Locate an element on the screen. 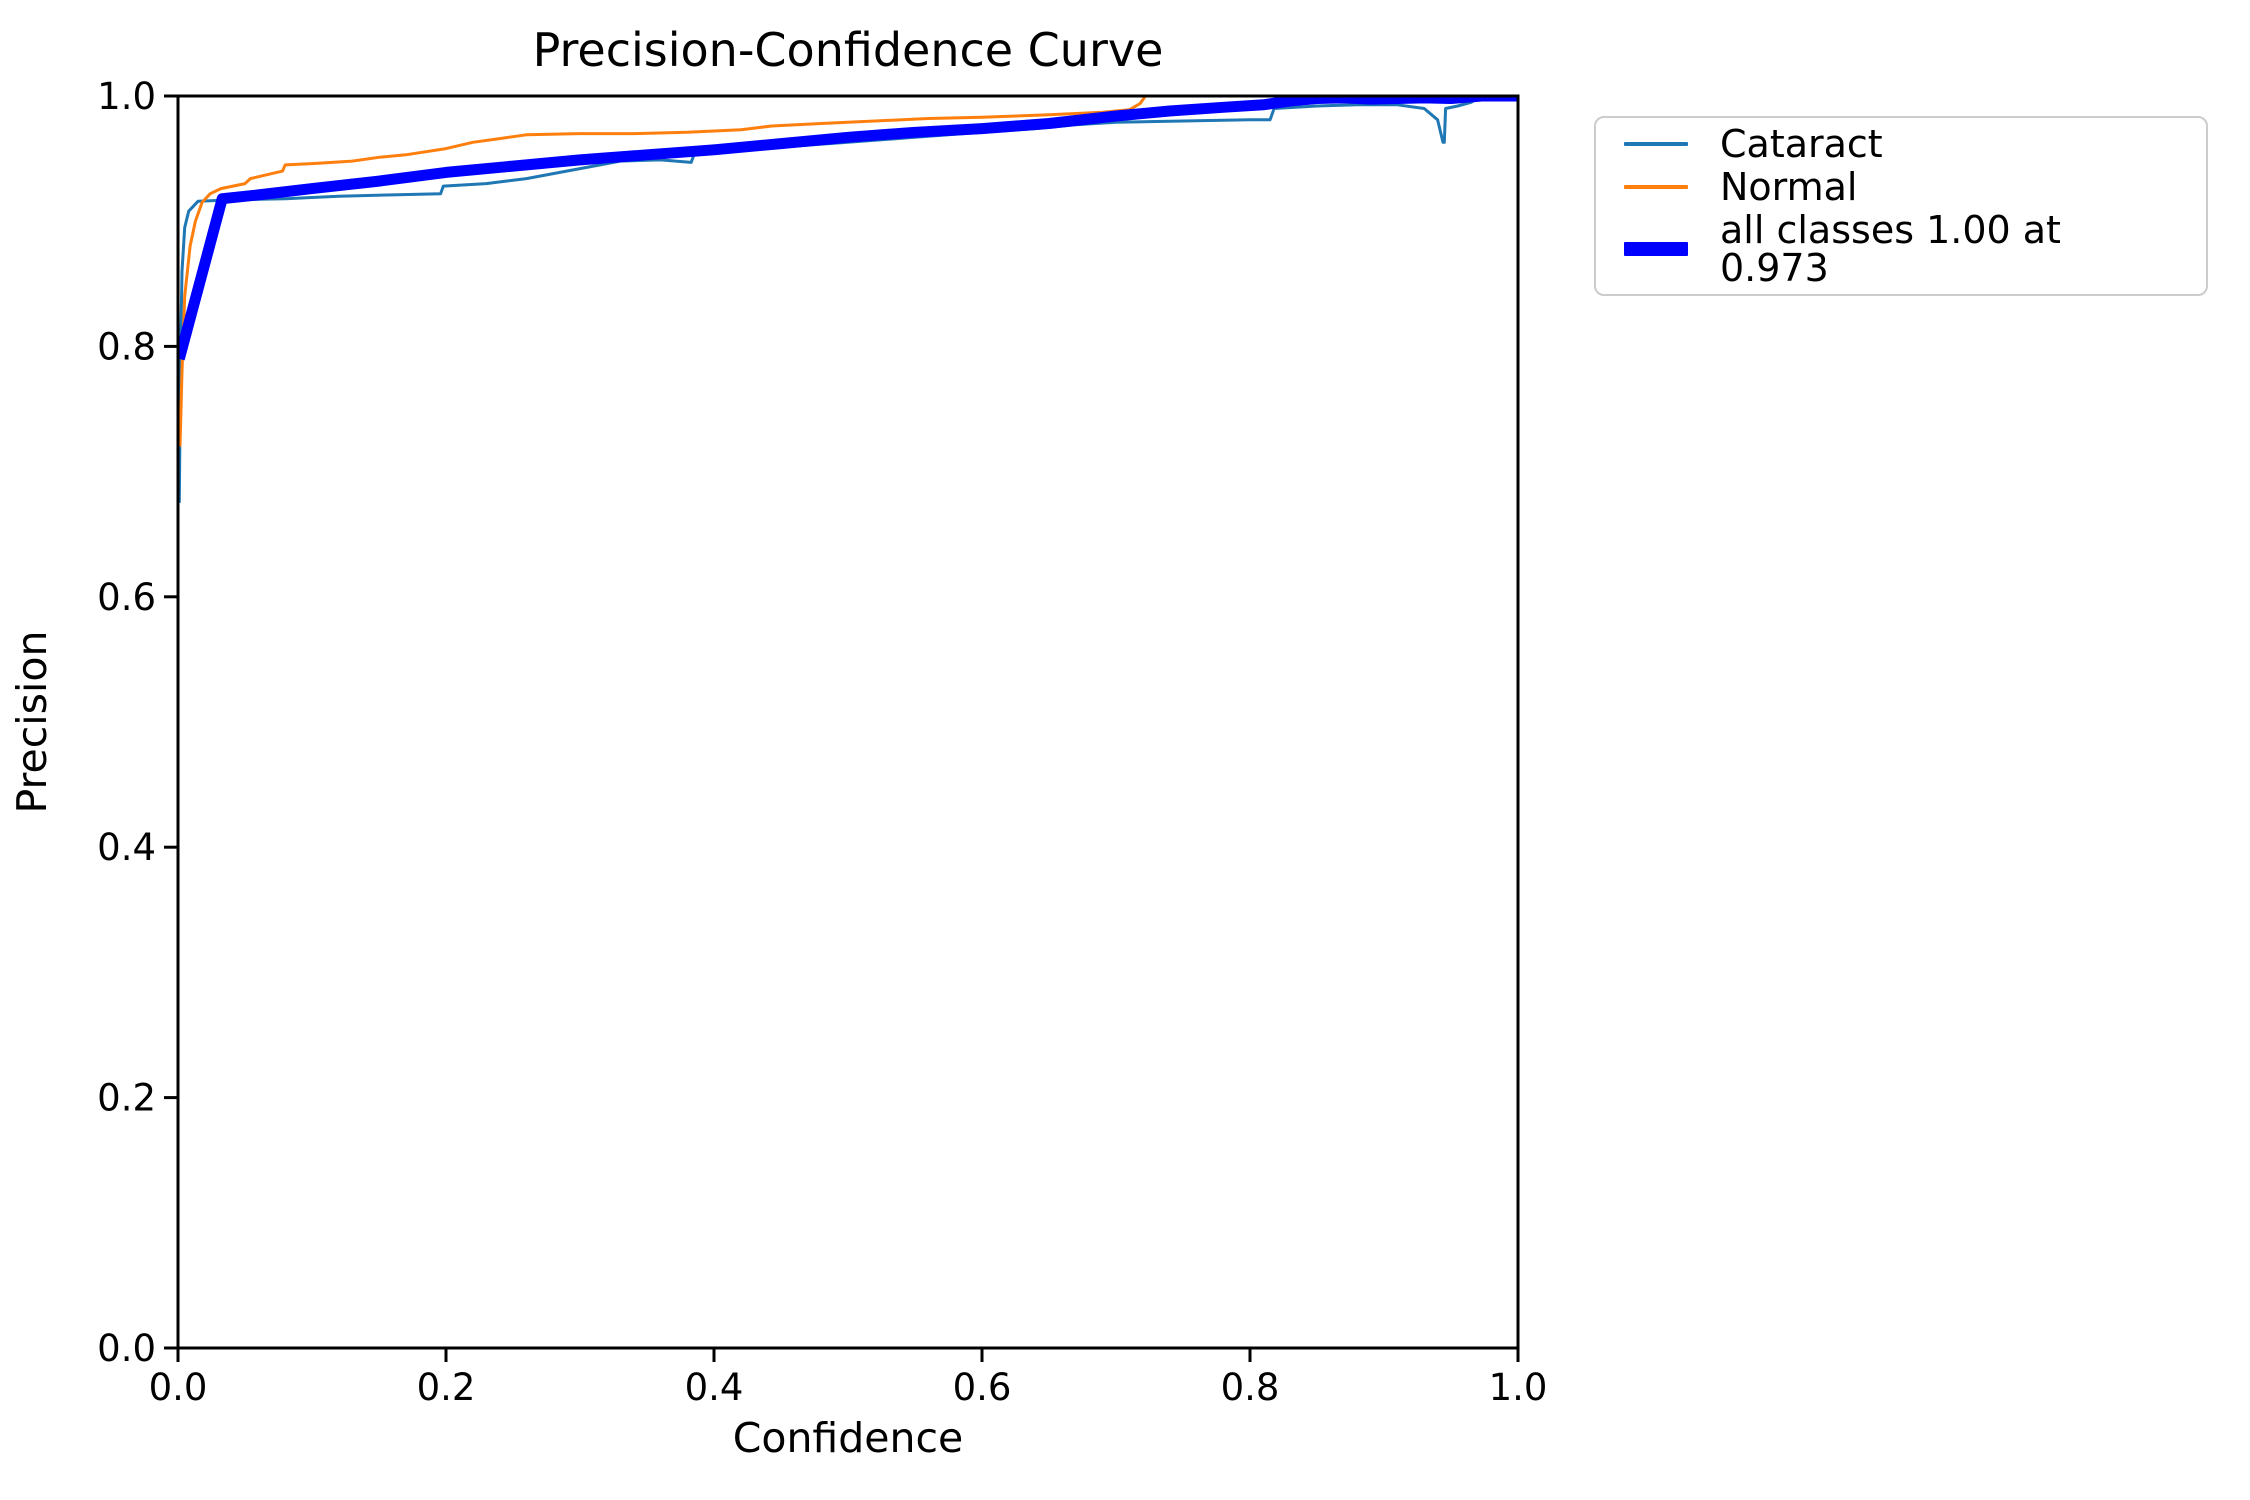 The width and height of the screenshot is (2250, 1500). y-tick-label: 0.4 is located at coordinates (126, 847).